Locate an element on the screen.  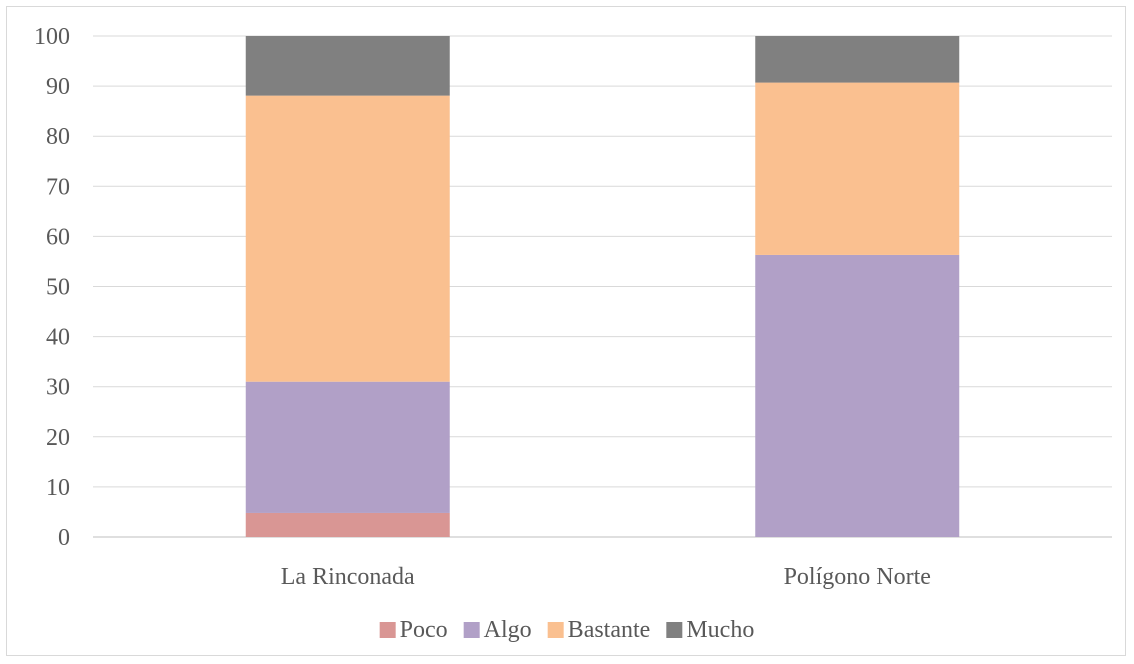
legend-item-bastante: Bastante is located at coordinates (599, 630).